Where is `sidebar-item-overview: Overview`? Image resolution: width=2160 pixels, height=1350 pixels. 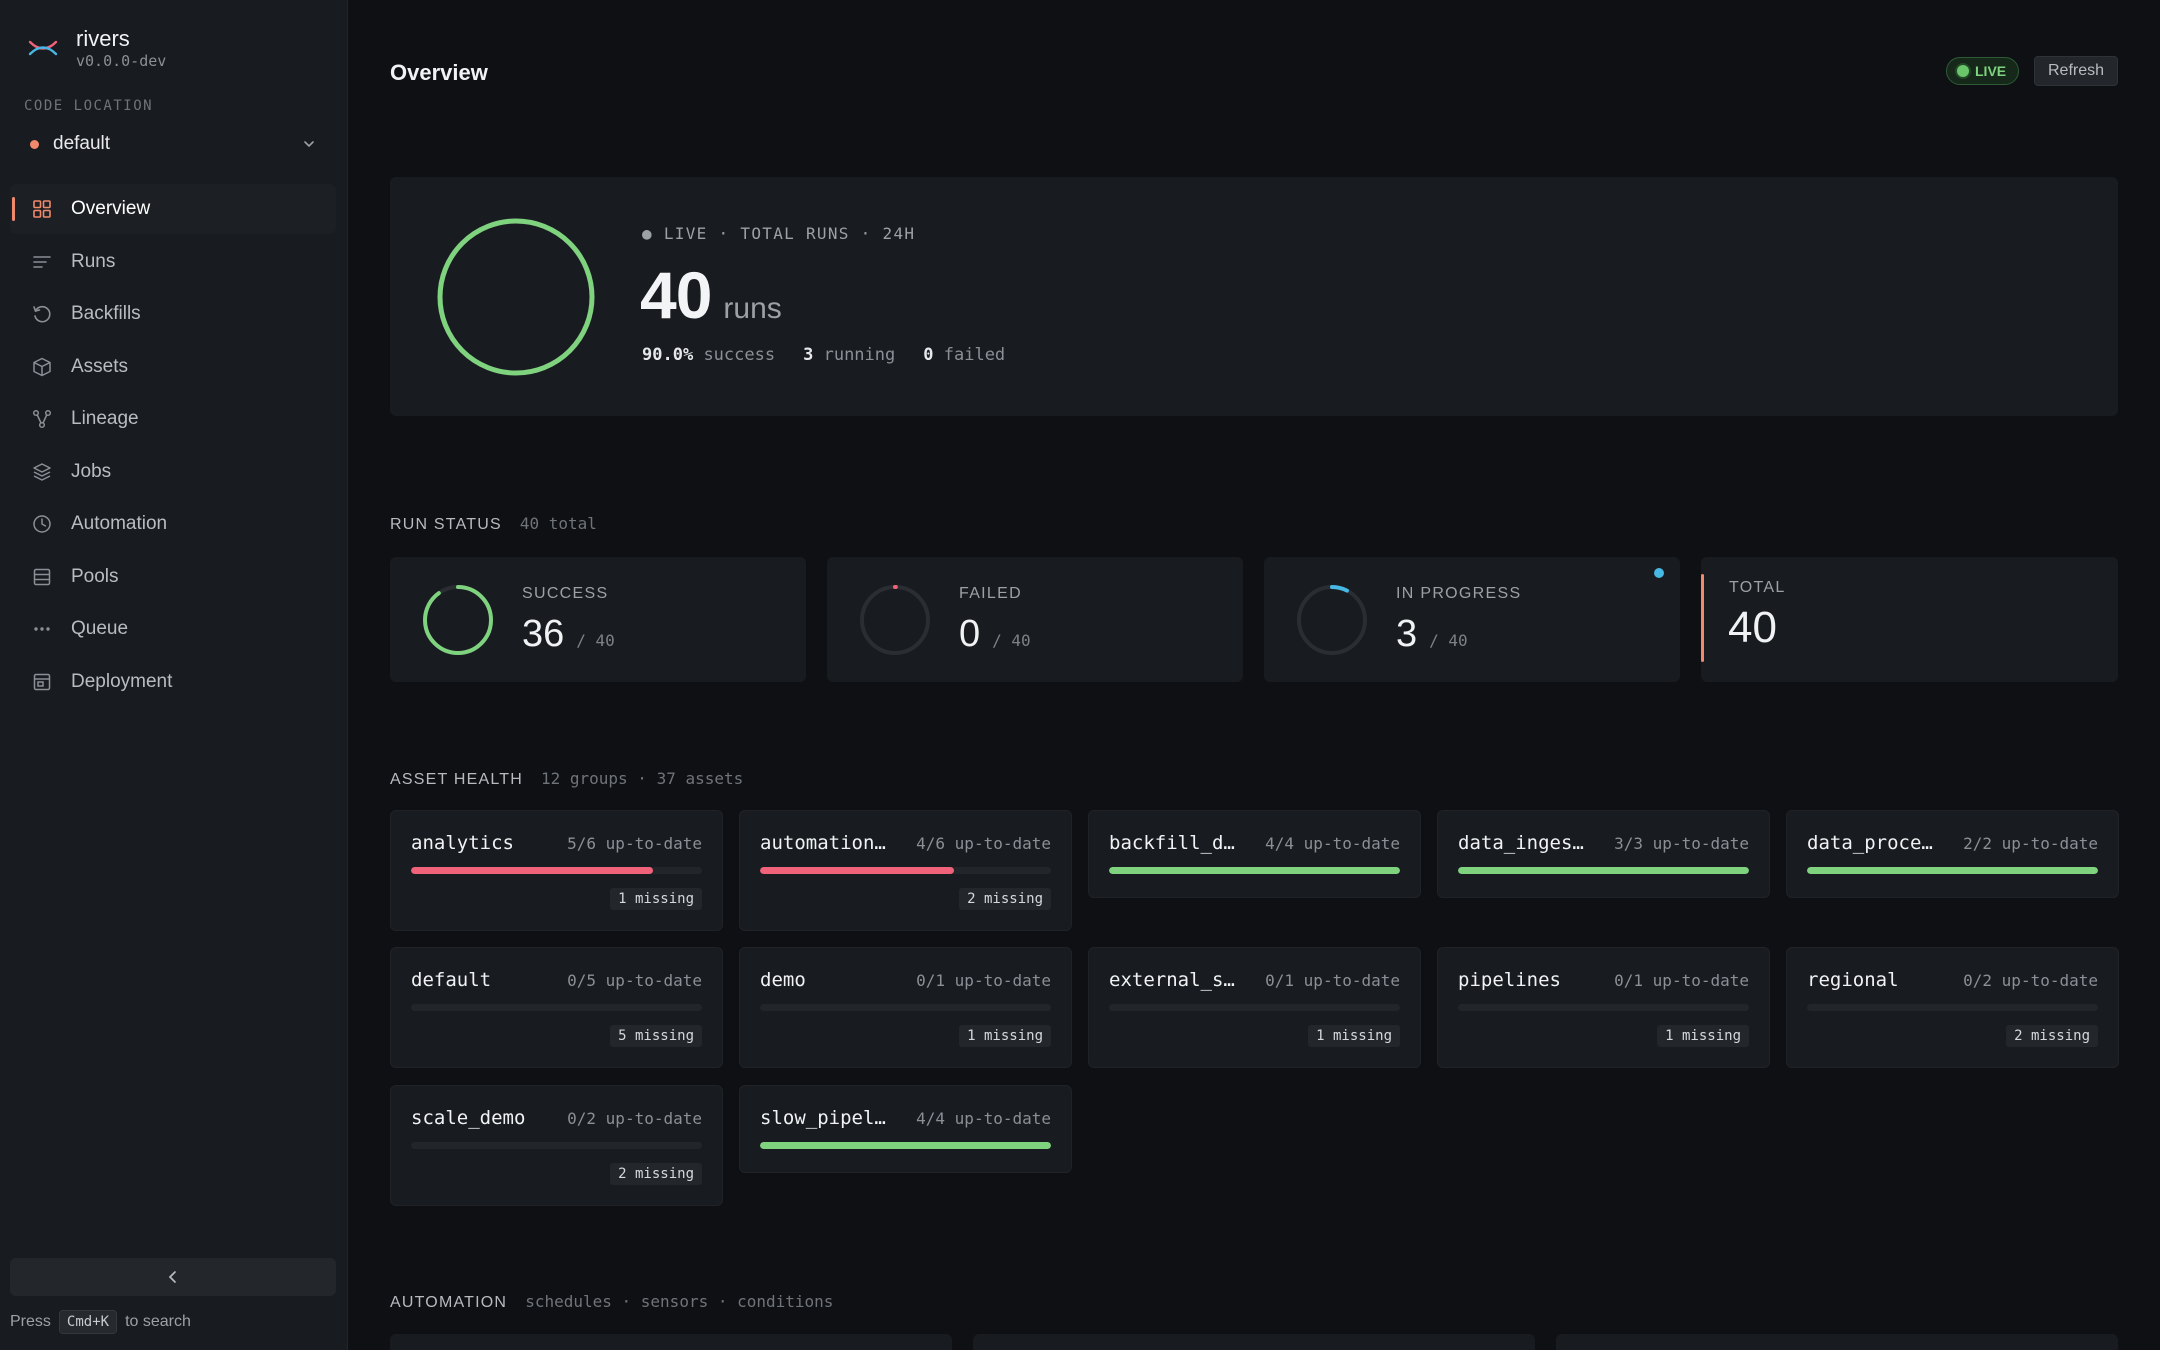
sidebar-item-overview: Overview is located at coordinates (173, 209).